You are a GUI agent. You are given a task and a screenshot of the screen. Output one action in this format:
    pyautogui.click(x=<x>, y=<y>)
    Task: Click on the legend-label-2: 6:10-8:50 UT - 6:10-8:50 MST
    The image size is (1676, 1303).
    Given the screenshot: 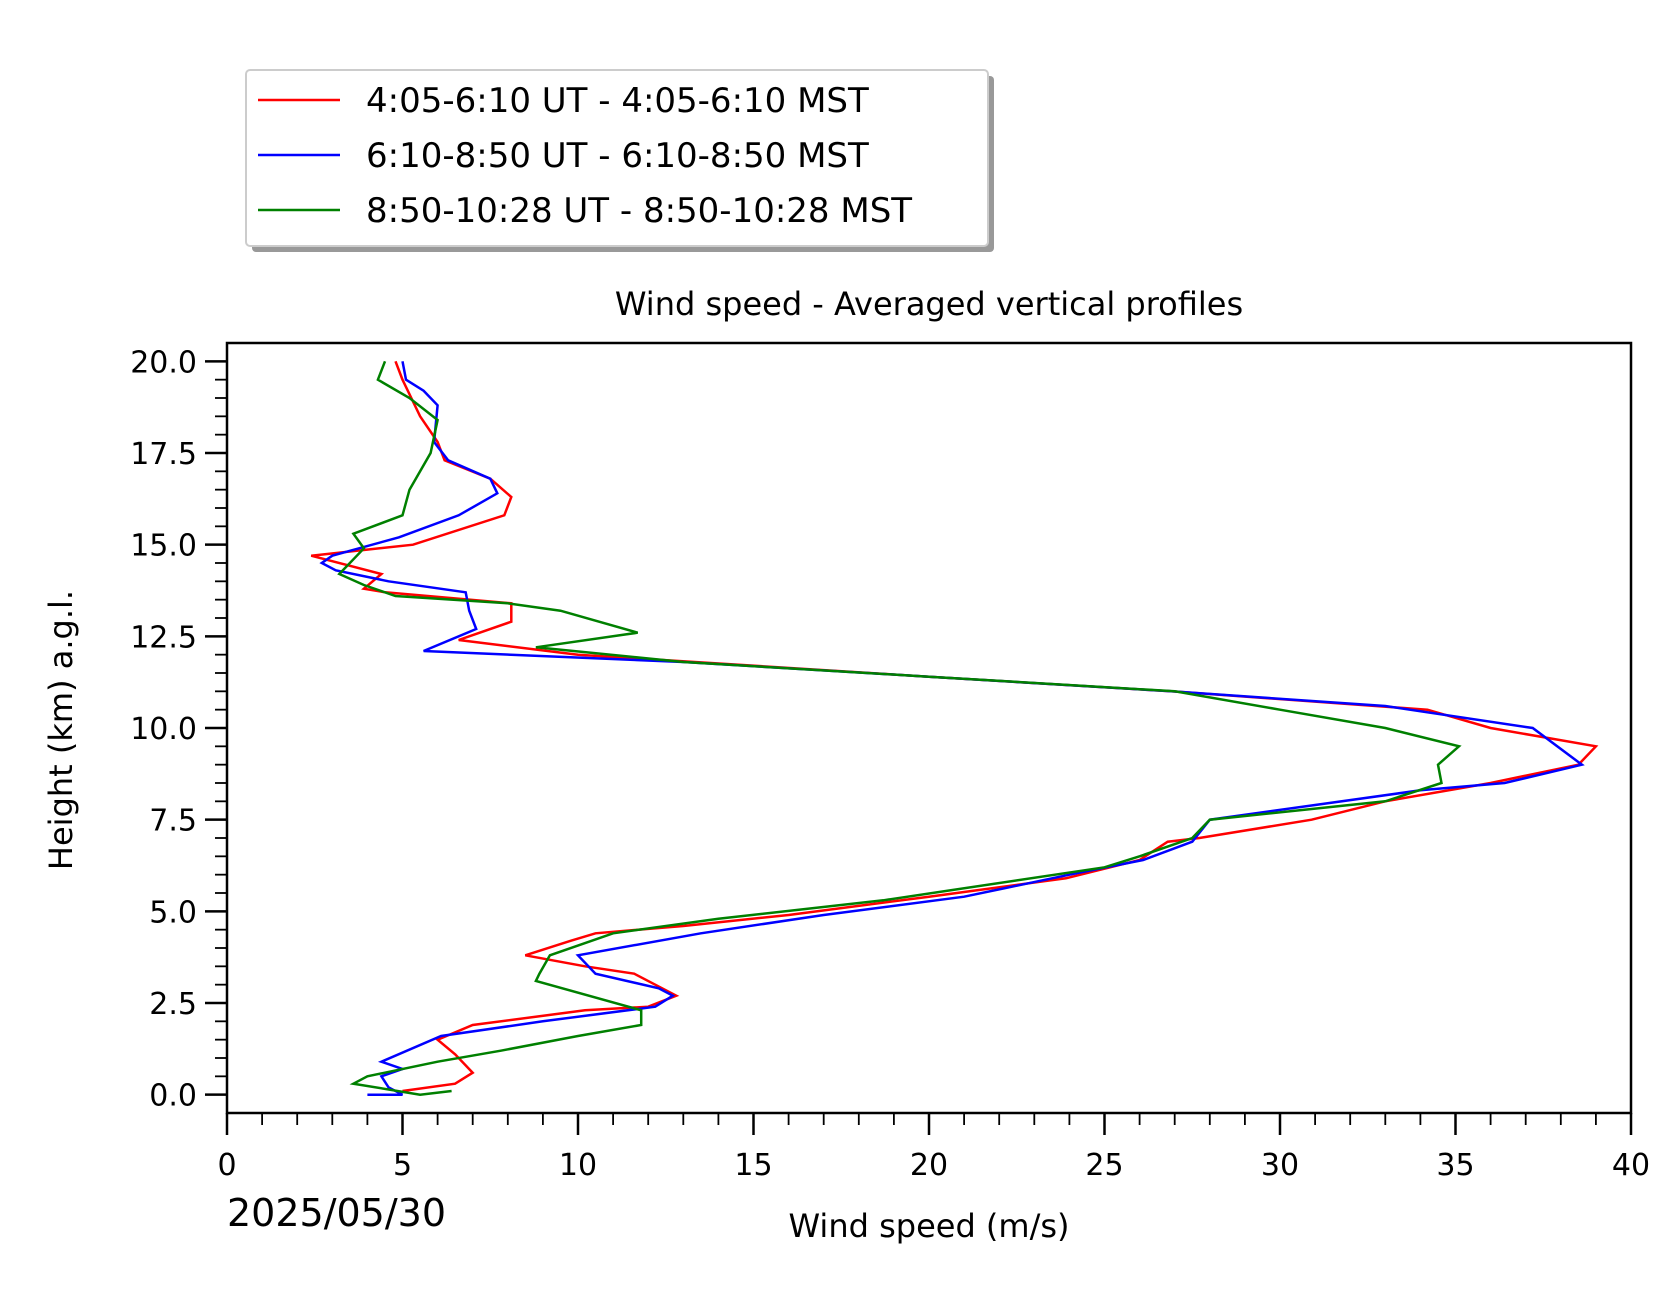 What is the action you would take?
    pyautogui.click(x=617, y=156)
    